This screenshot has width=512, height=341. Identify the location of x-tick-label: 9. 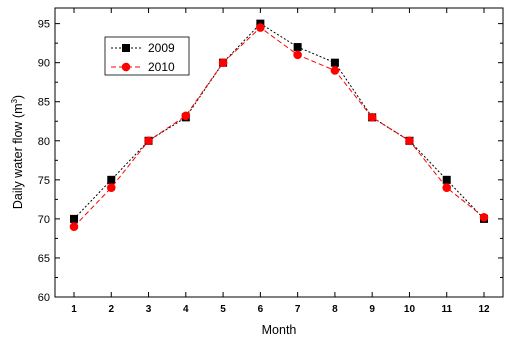
(372, 309).